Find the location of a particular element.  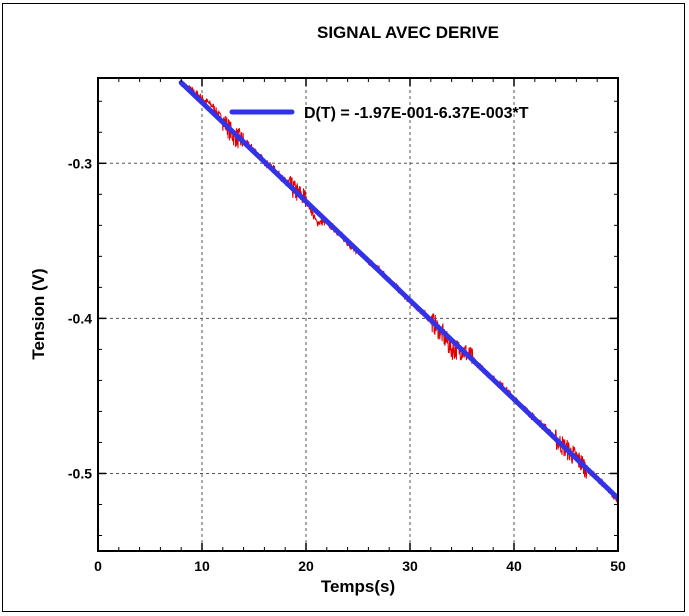

x-tick-label-4: 40 is located at coordinates (514, 566).